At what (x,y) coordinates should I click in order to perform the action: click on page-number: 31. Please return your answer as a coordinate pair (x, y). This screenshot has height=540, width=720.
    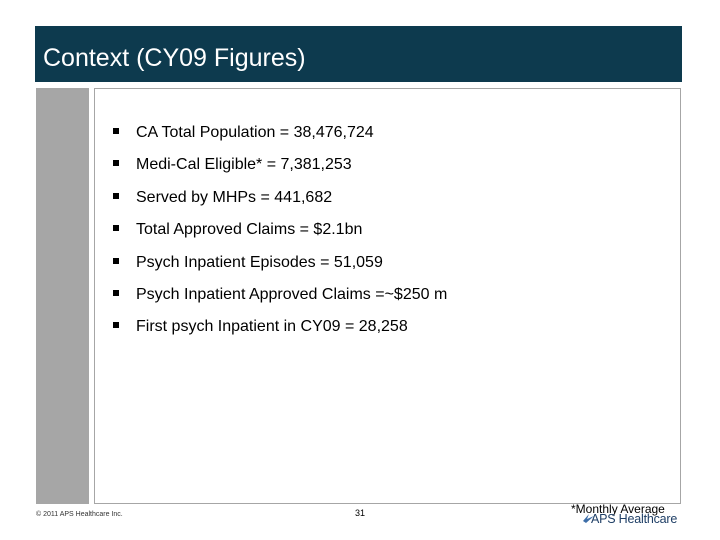
    Looking at the image, I should click on (360, 513).